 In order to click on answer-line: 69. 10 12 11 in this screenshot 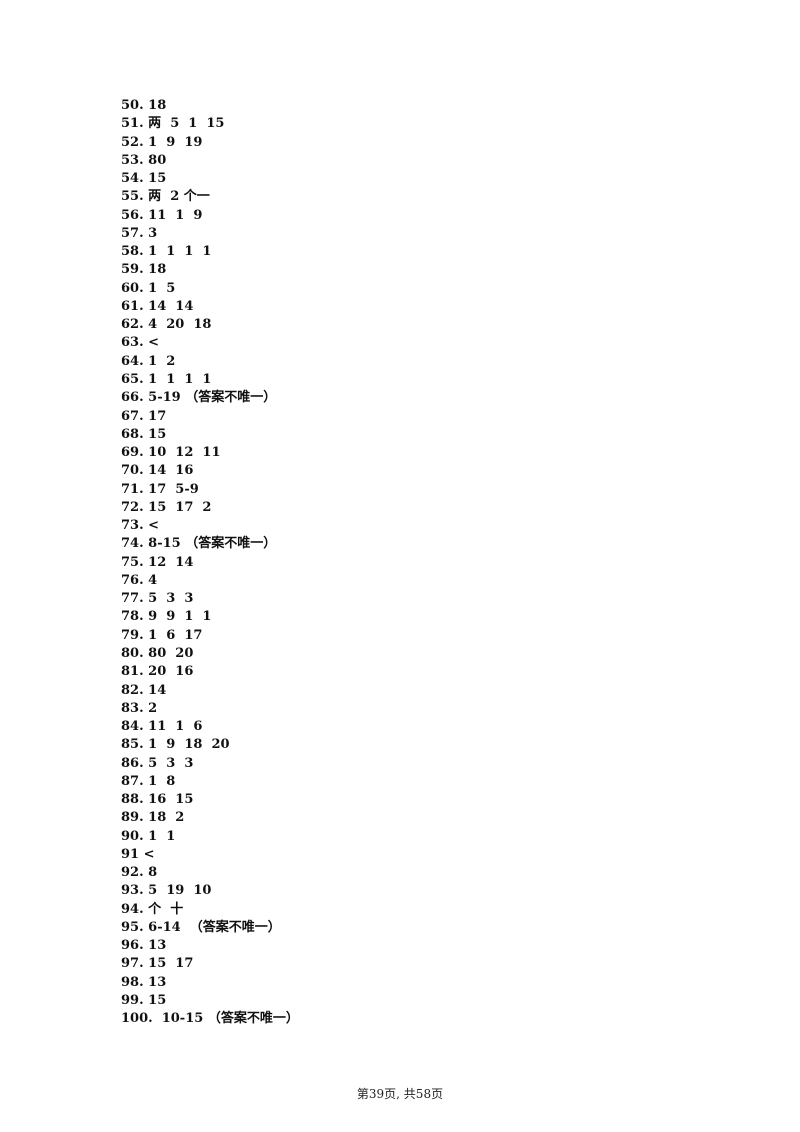, I will do `click(171, 453)`.